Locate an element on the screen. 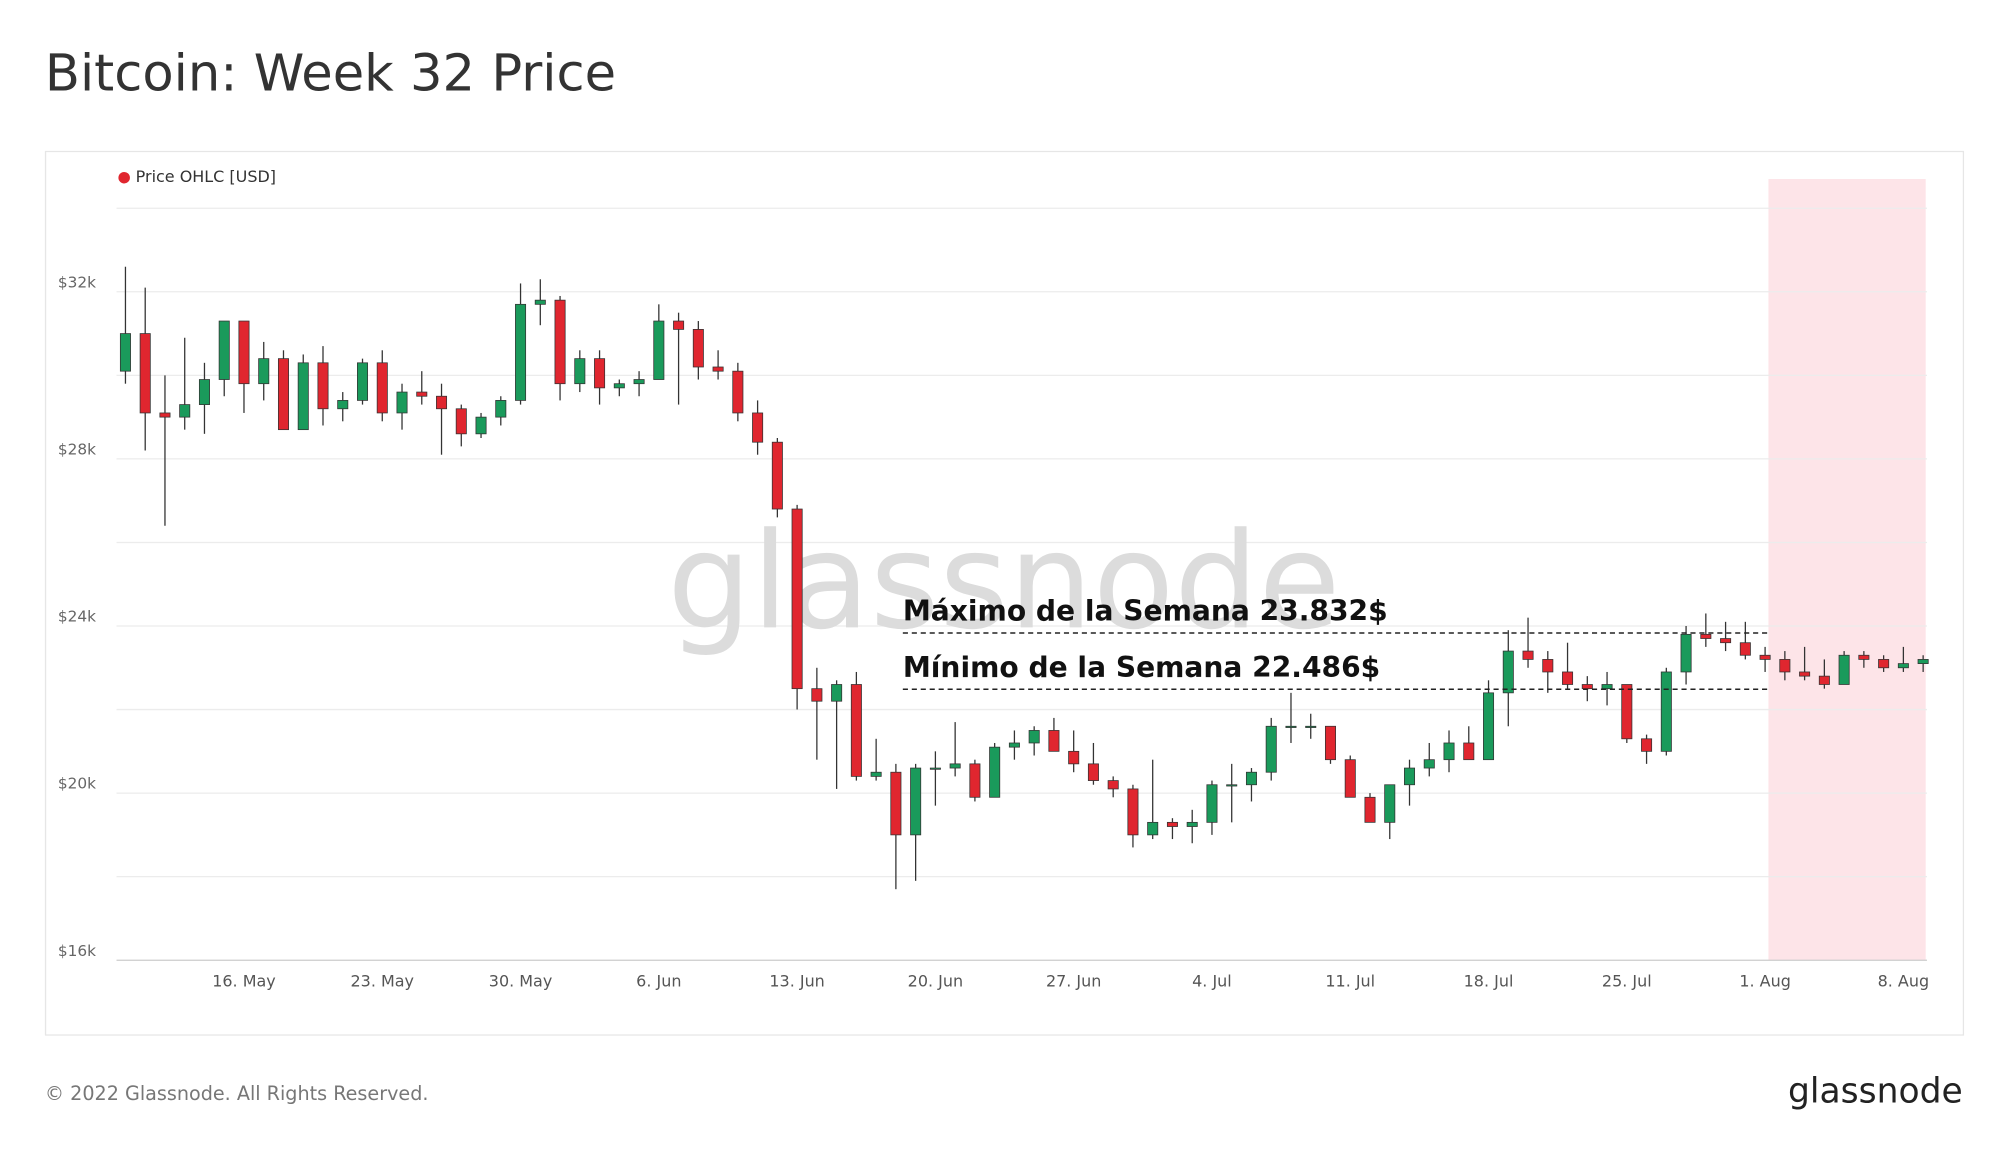 The width and height of the screenshot is (2000, 1152). x-tick-label: 30. May is located at coordinates (520, 980).